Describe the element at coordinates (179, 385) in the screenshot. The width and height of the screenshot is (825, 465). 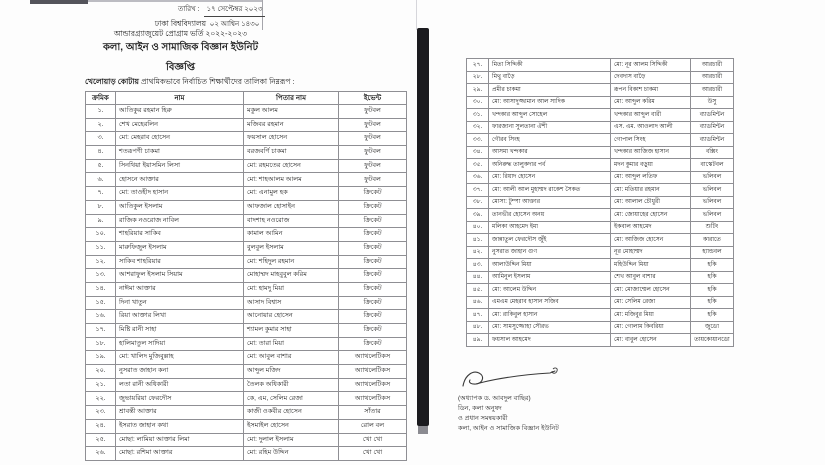
I see `cell-name: লতা রানী অধিকারী` at that location.